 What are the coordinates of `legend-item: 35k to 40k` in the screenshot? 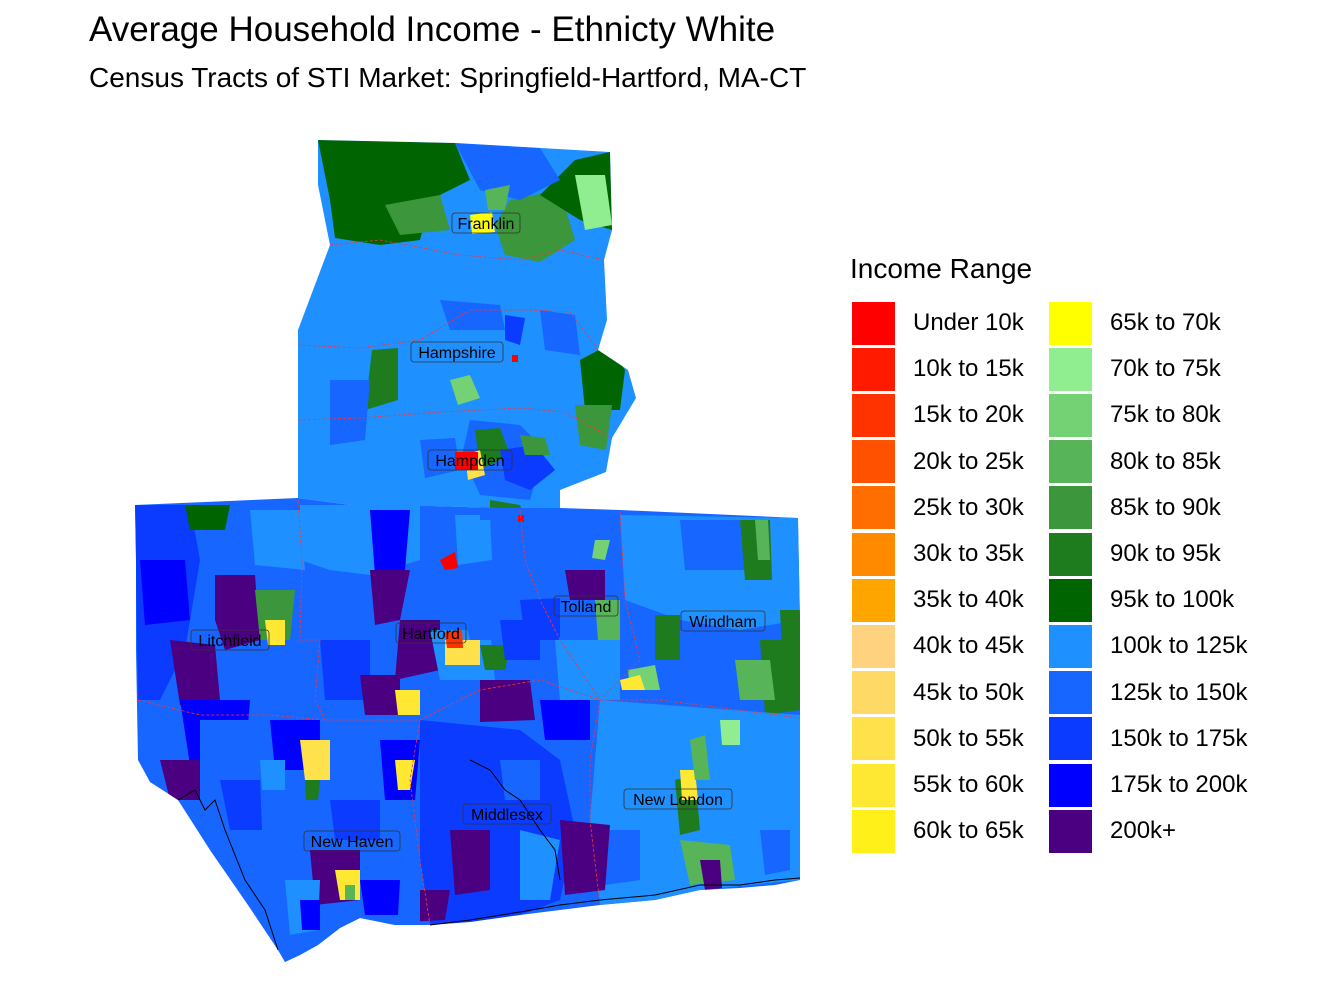 It's located at (938, 600).